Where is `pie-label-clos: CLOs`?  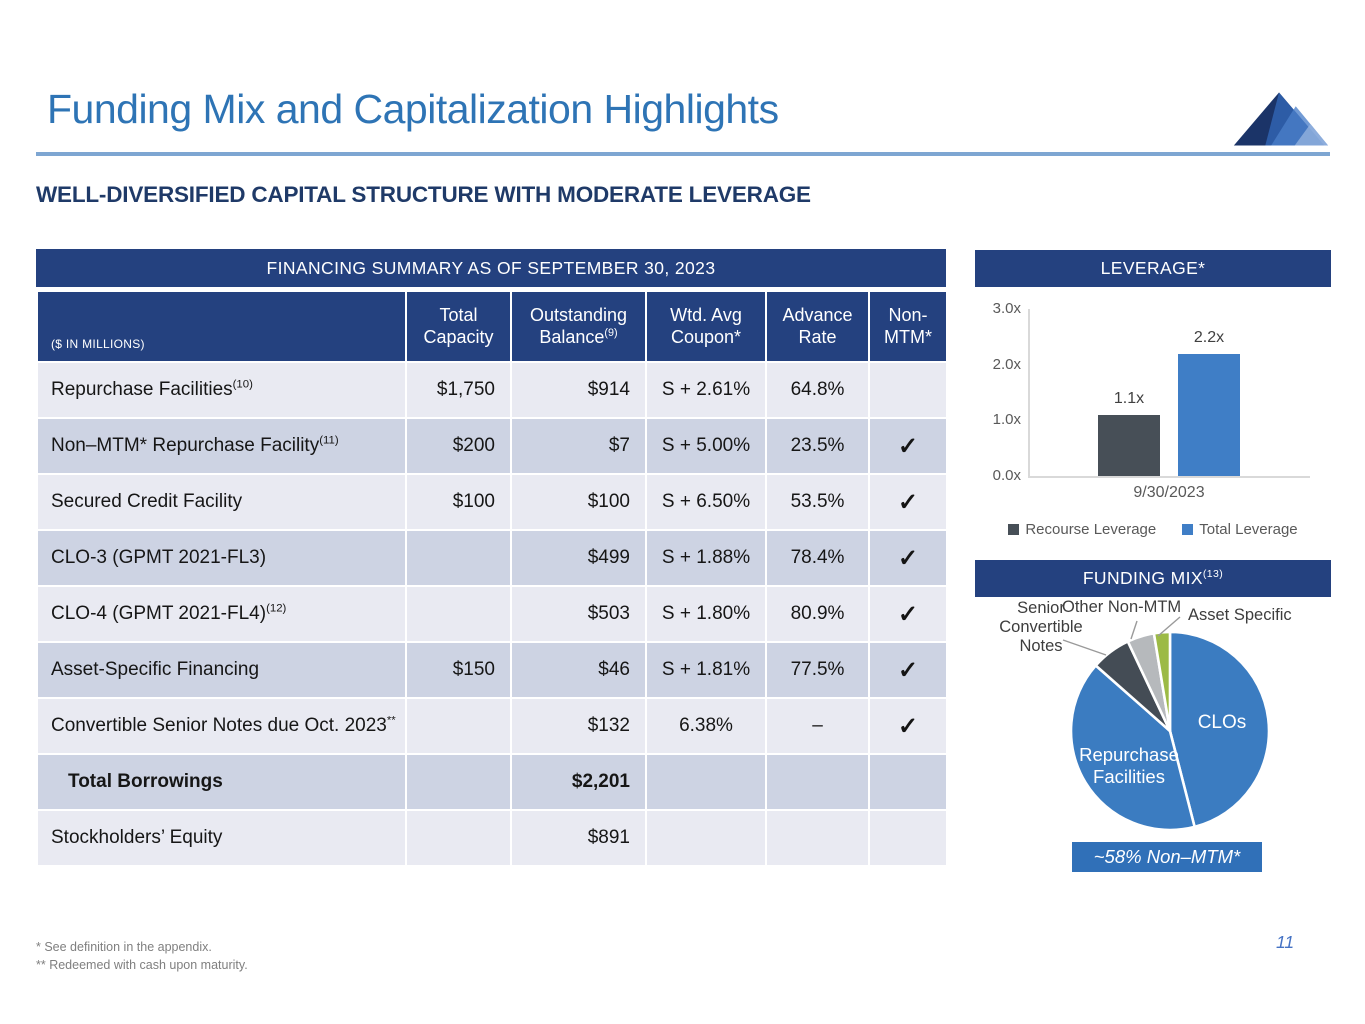 pie-label-clos: CLOs is located at coordinates (1222, 722).